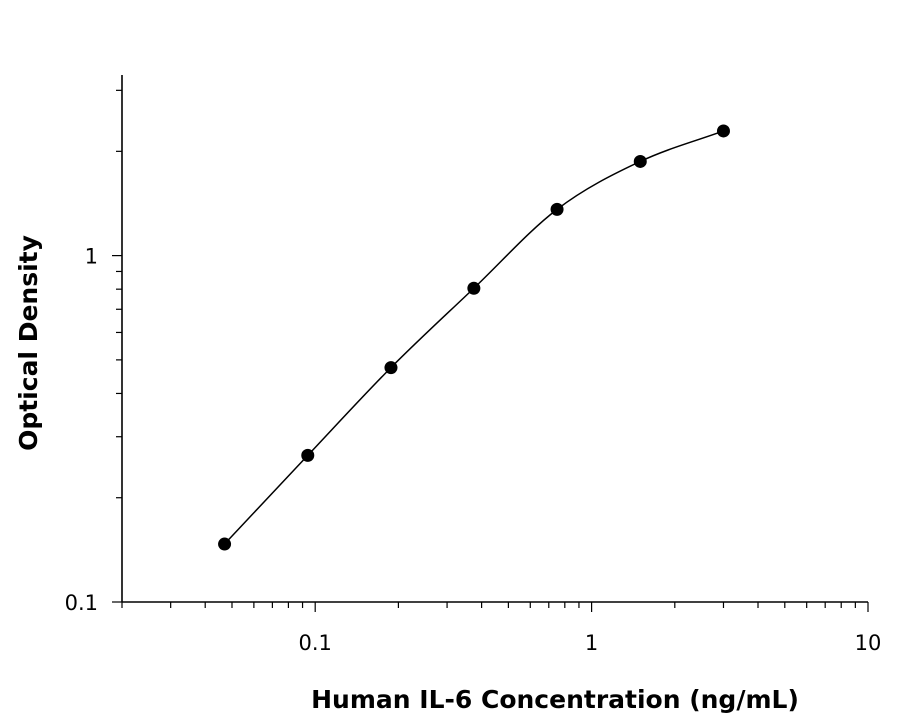 The height and width of the screenshot is (723, 910). Describe the element at coordinates (81, 603) in the screenshot. I see `y-tick-label: 0.1` at that location.